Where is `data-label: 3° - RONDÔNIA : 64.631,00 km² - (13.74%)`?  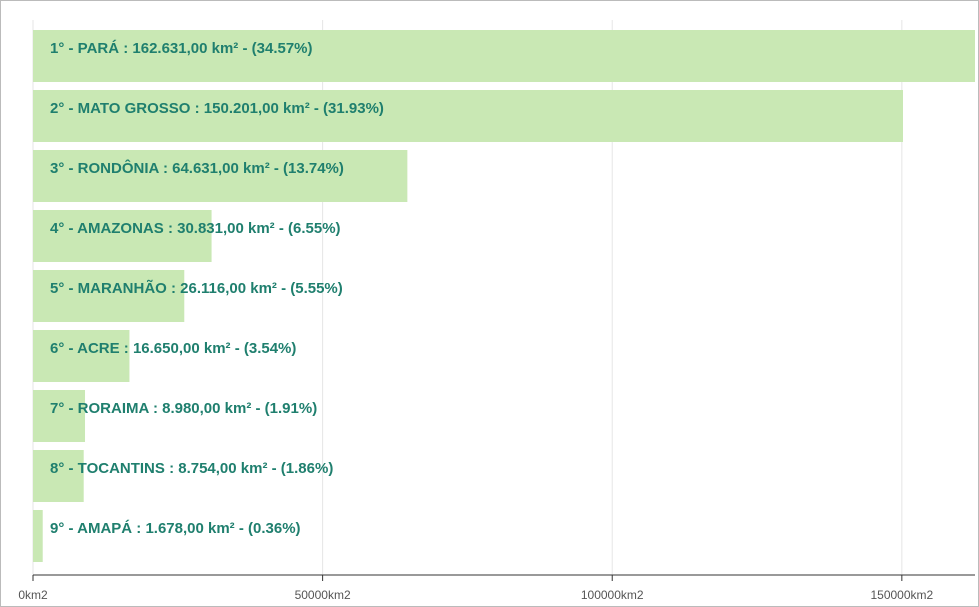 data-label: 3° - RONDÔNIA : 64.631,00 km² - (13.74%) is located at coordinates (197, 168).